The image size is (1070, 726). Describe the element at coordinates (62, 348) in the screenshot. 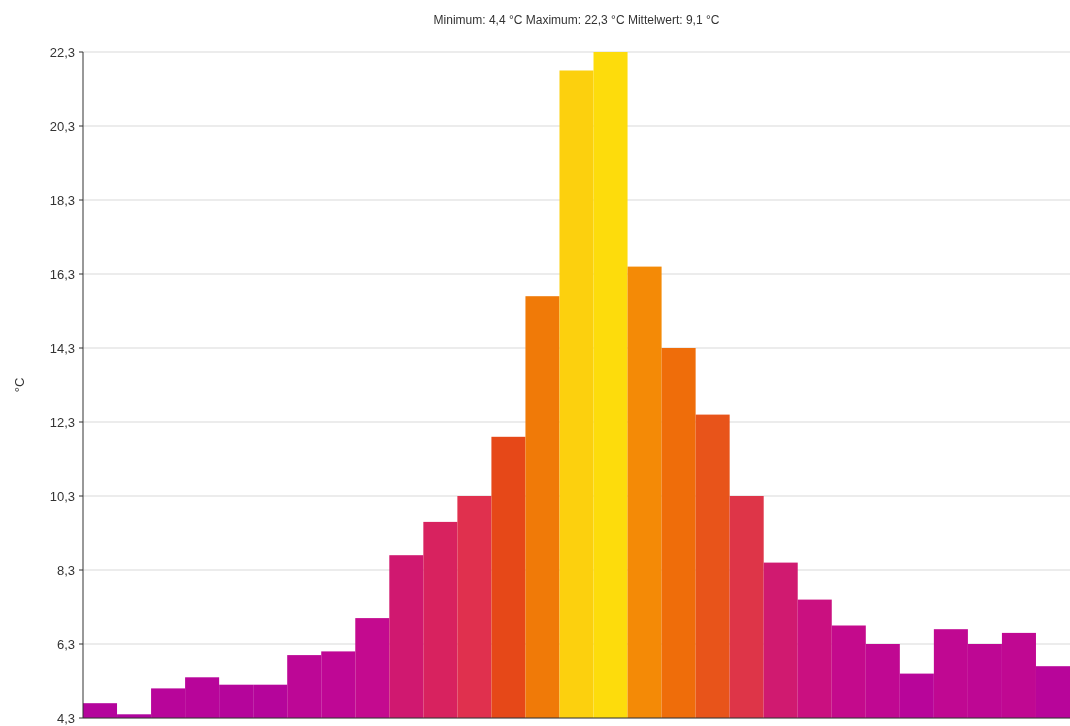

I see `y-tick-label: 14,3` at that location.